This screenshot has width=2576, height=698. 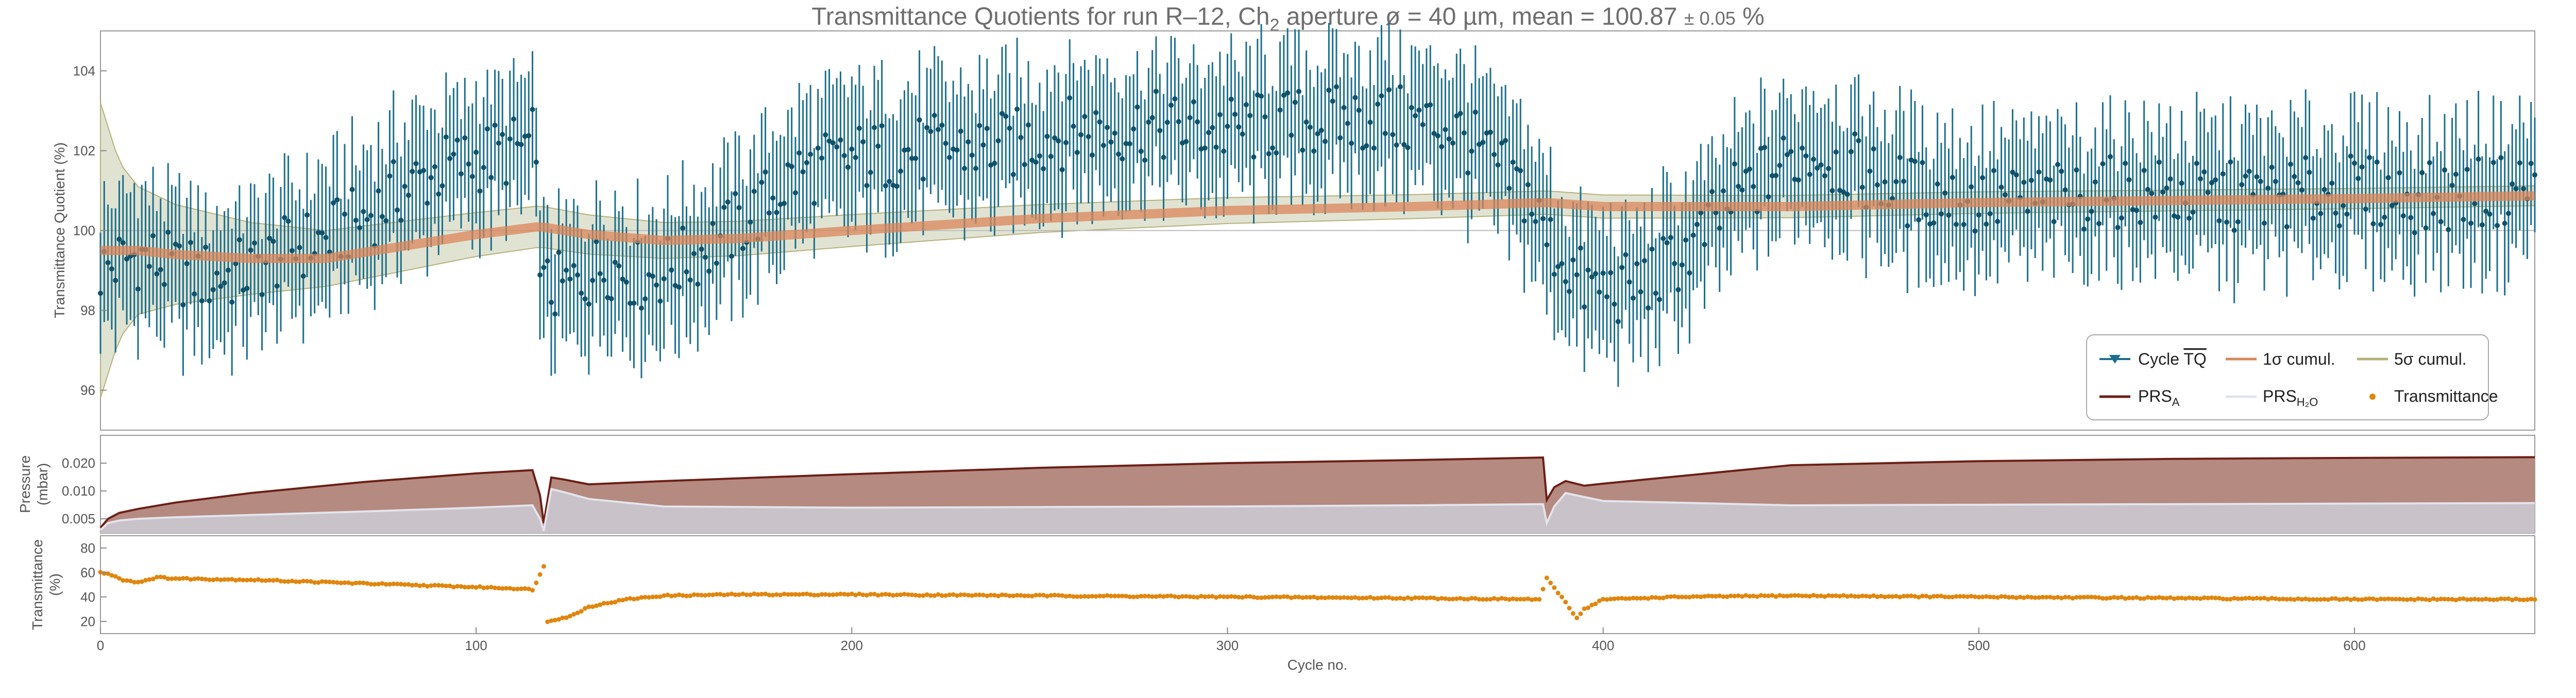 I want to click on panel-mid-plot, so click(x=1317, y=494).